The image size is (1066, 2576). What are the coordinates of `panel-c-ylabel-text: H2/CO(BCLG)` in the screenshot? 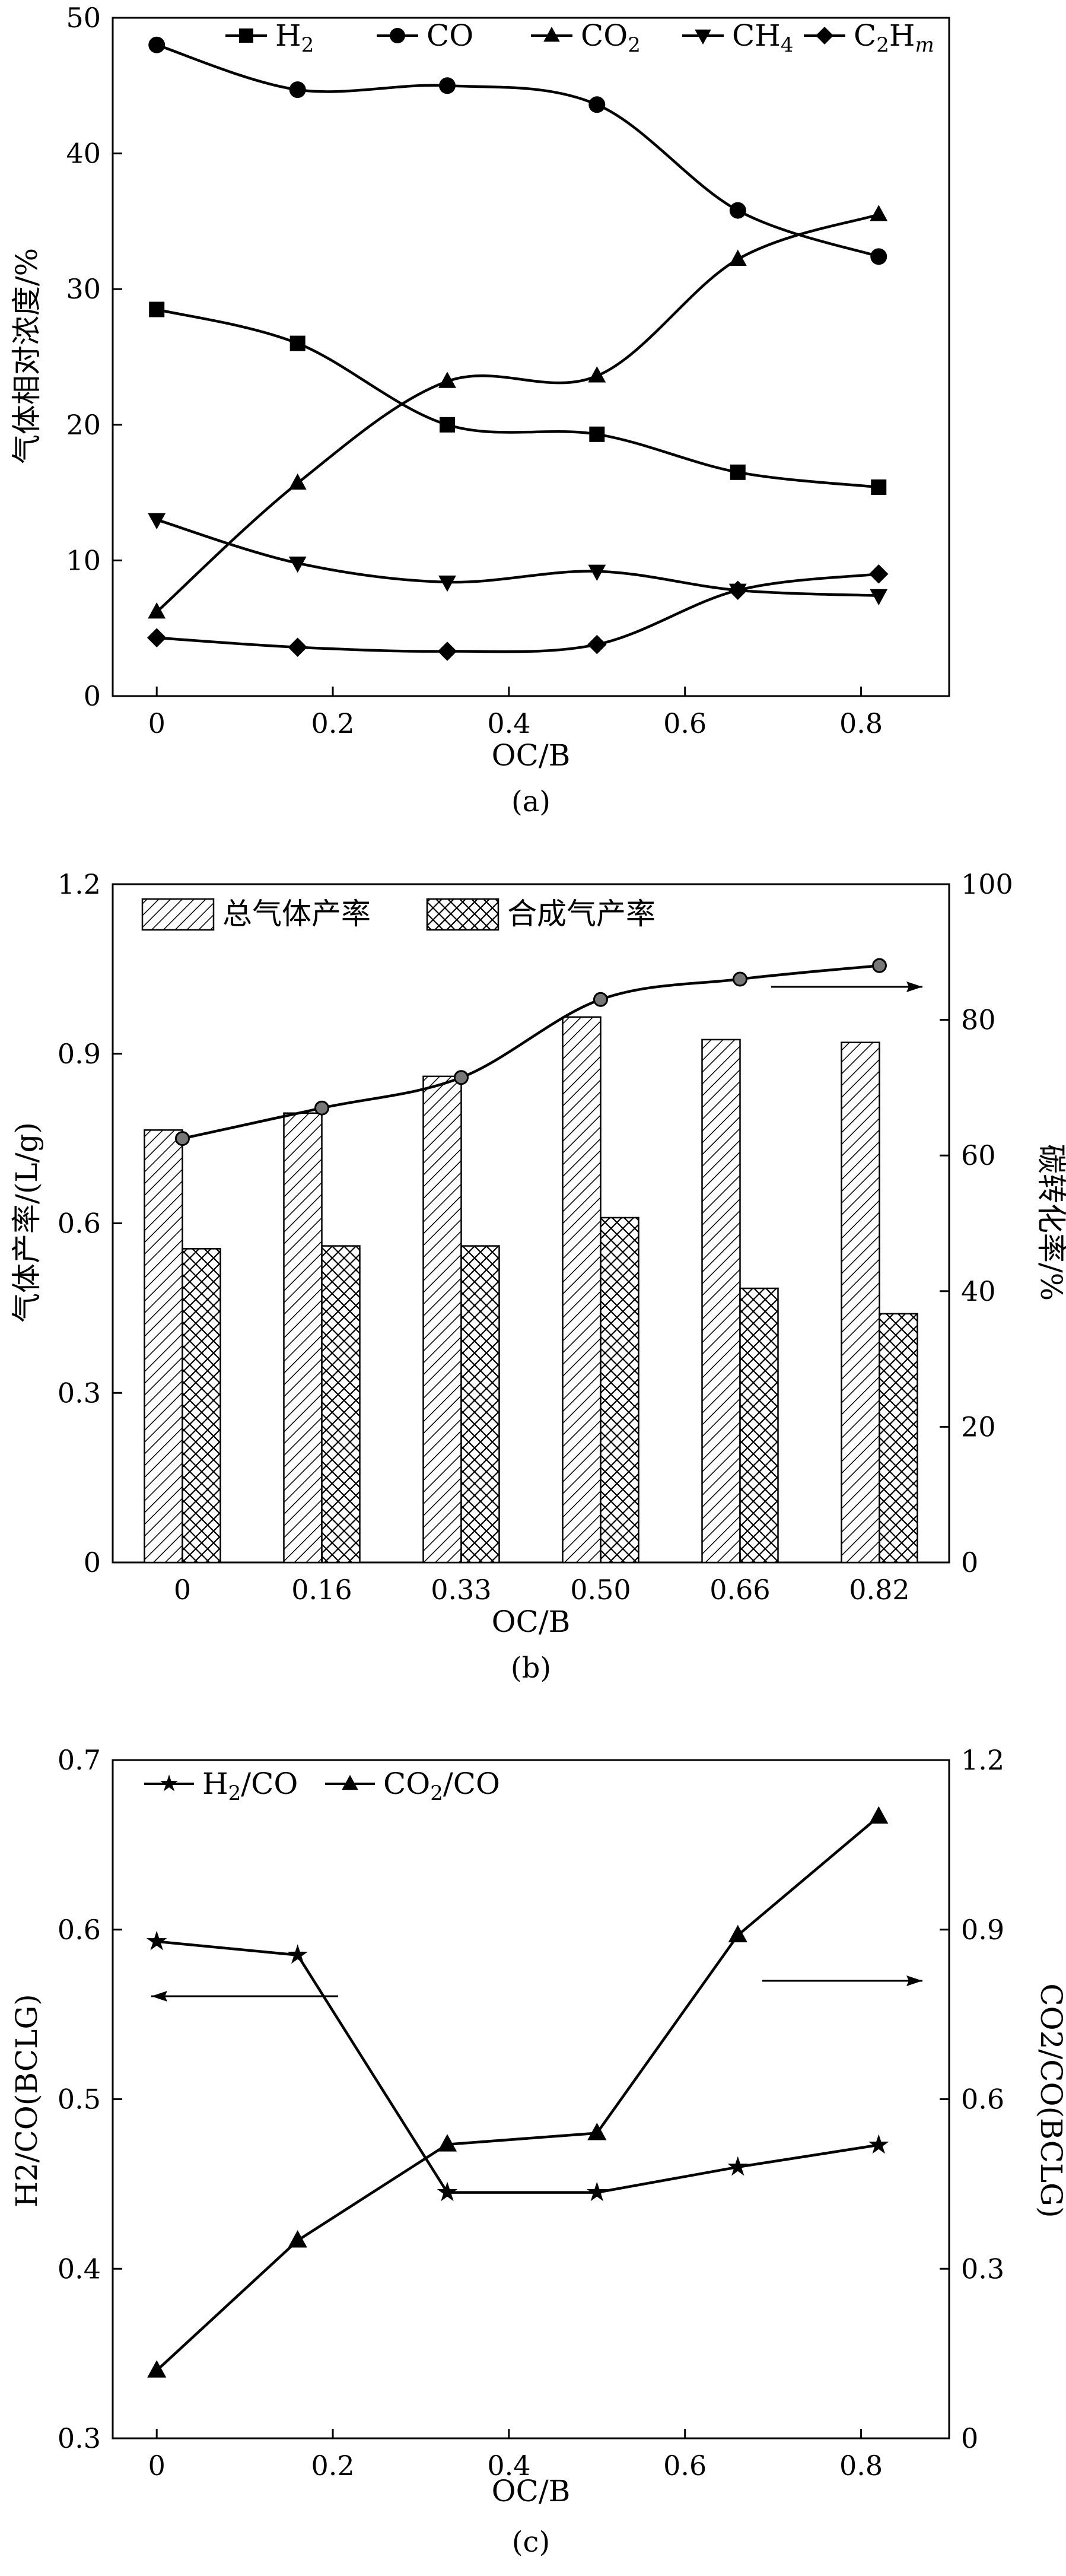 It's located at (26, 2100).